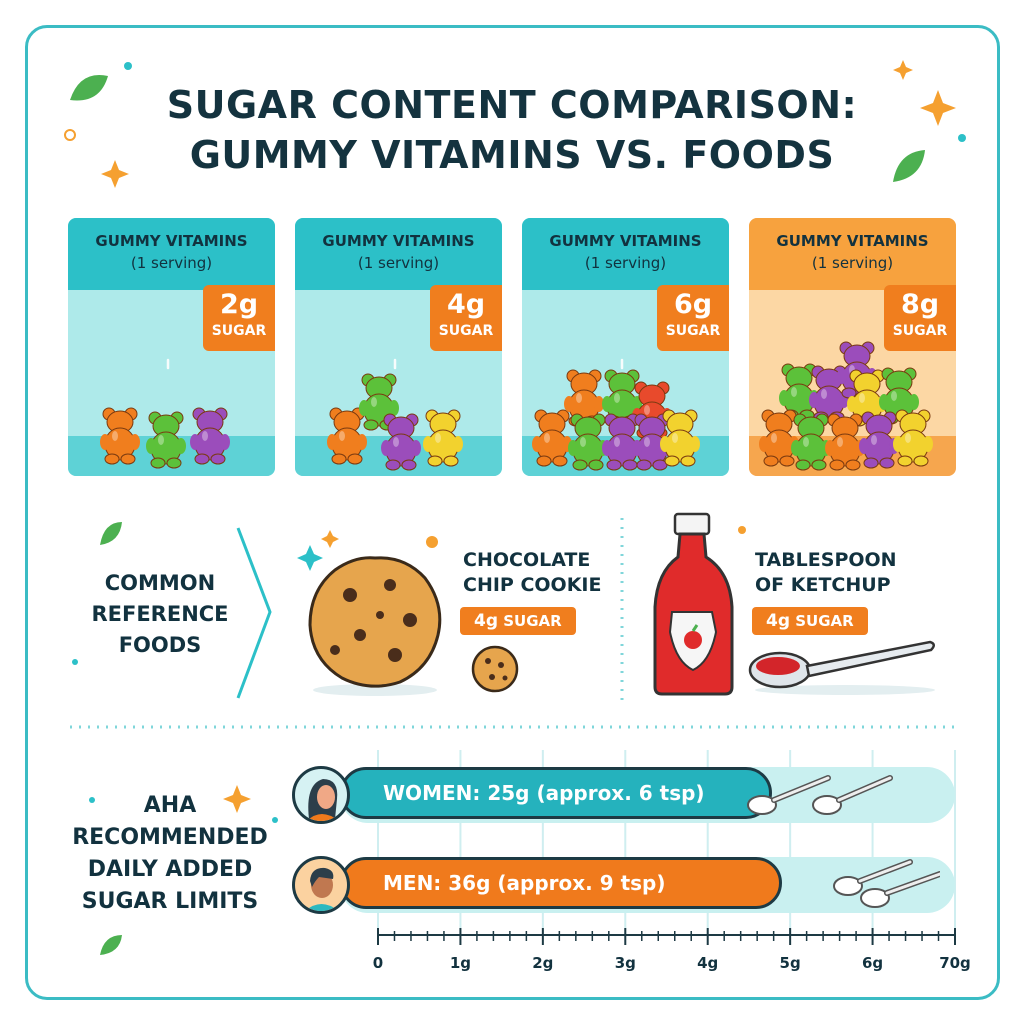  I want to click on axis-tick-label: 3g, so click(625, 963).